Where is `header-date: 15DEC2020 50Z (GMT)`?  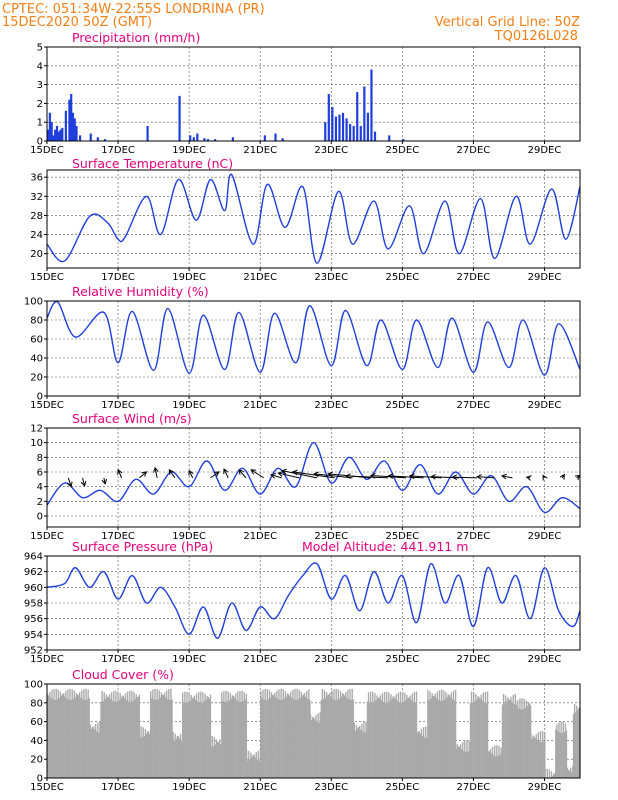 header-date: 15DEC2020 50Z (GMT) is located at coordinates (77, 22).